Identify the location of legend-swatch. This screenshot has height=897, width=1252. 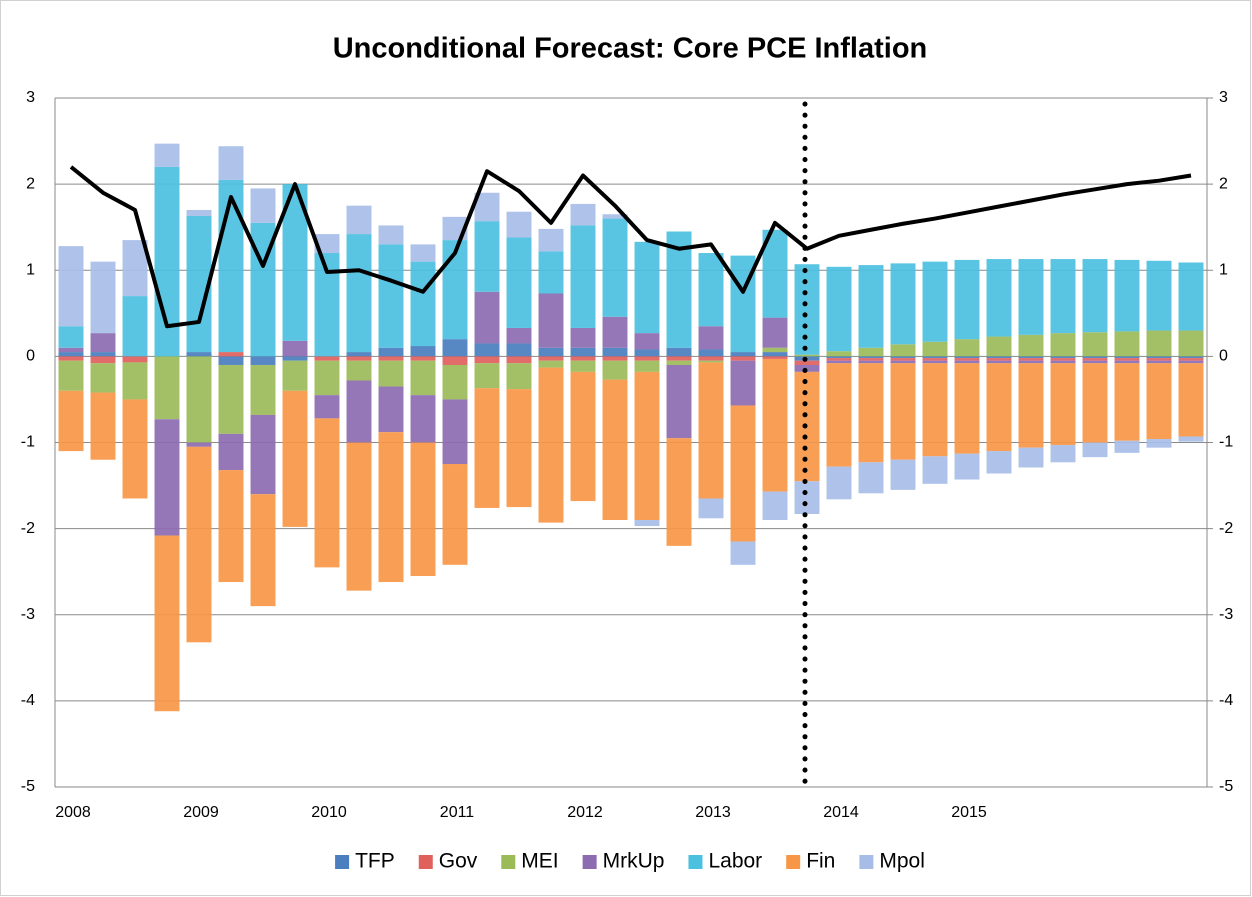
(342, 862).